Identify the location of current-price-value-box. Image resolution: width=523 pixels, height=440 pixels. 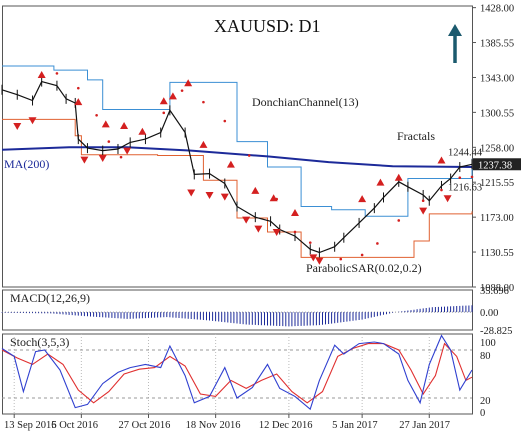
(497, 164).